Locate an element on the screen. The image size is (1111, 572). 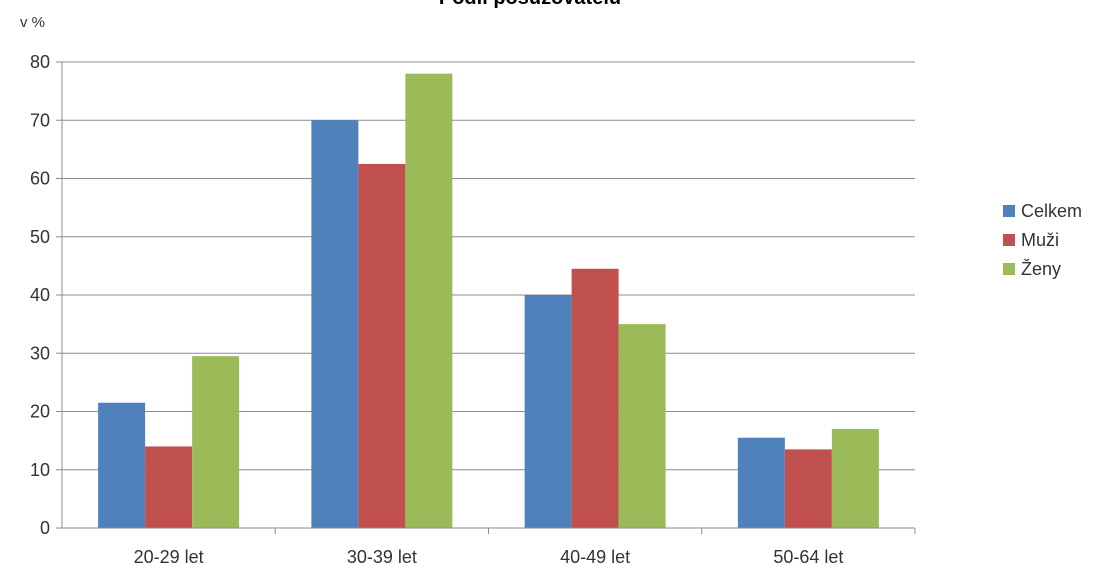
y-tick-label: 0 is located at coordinates (45, 528).